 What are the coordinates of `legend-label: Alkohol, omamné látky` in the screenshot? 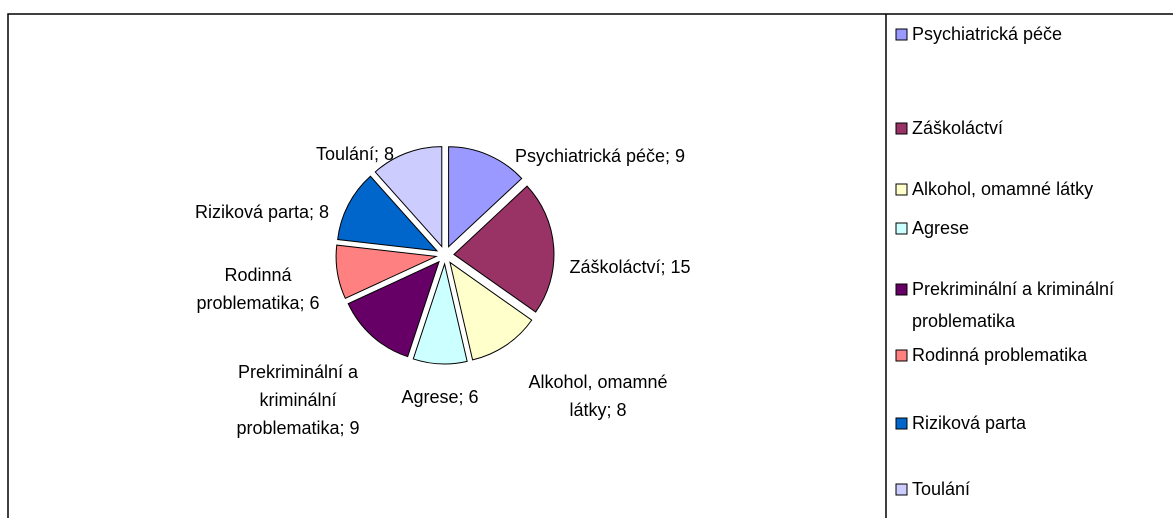 It's located at (1002, 189).